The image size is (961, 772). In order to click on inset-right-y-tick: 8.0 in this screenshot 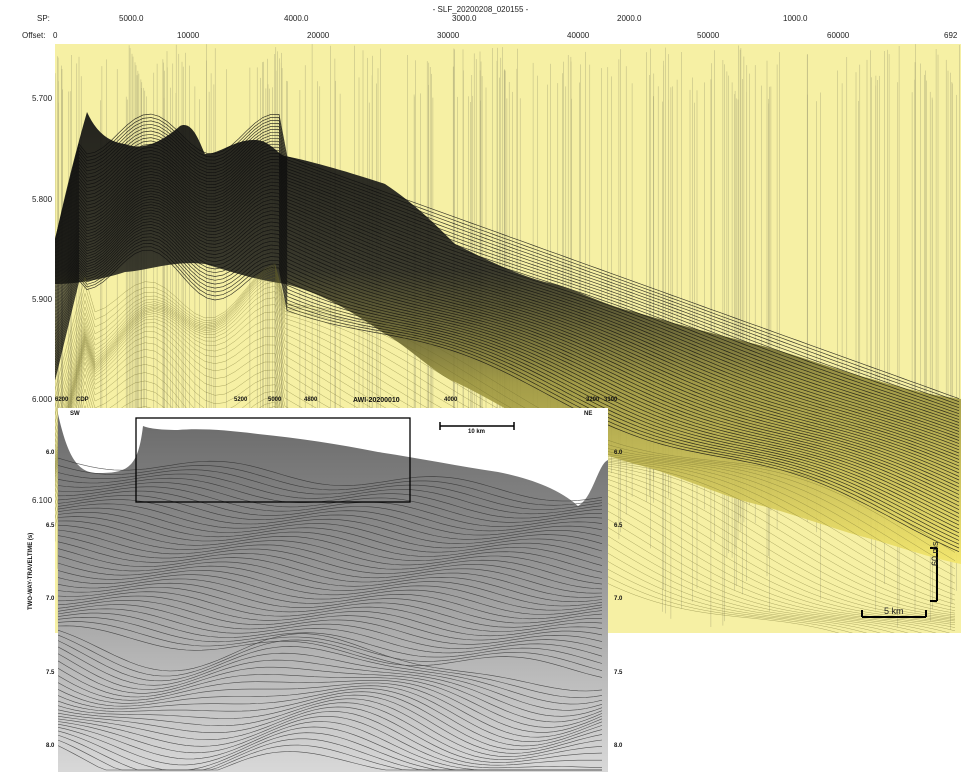, I will do `click(618, 746)`.